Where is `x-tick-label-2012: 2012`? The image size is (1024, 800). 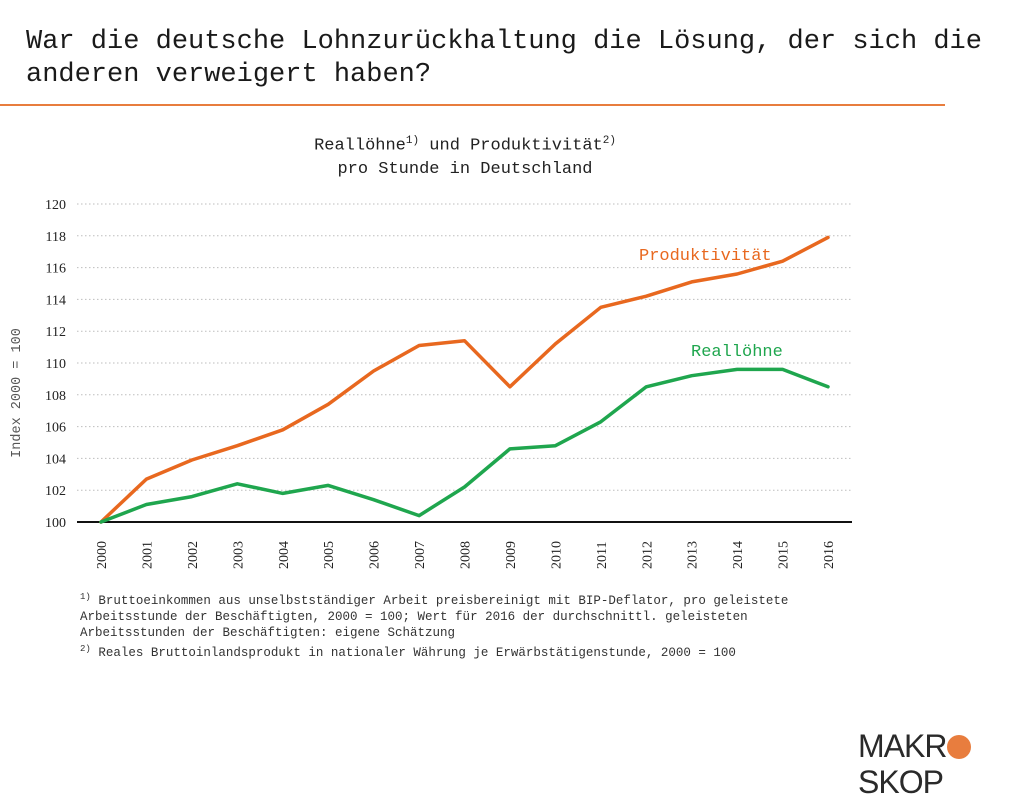 x-tick-label-2012: 2012 is located at coordinates (647, 555).